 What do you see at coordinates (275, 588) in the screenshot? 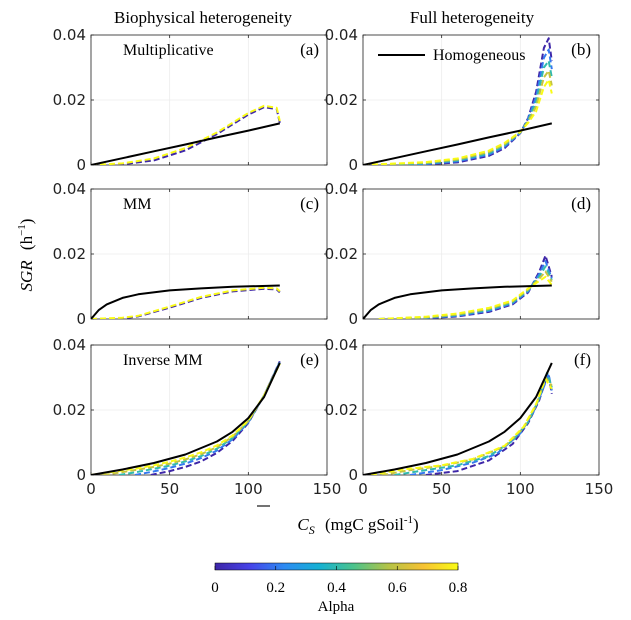
I see `colorbar-tick-label: 0.2` at bounding box center [275, 588].